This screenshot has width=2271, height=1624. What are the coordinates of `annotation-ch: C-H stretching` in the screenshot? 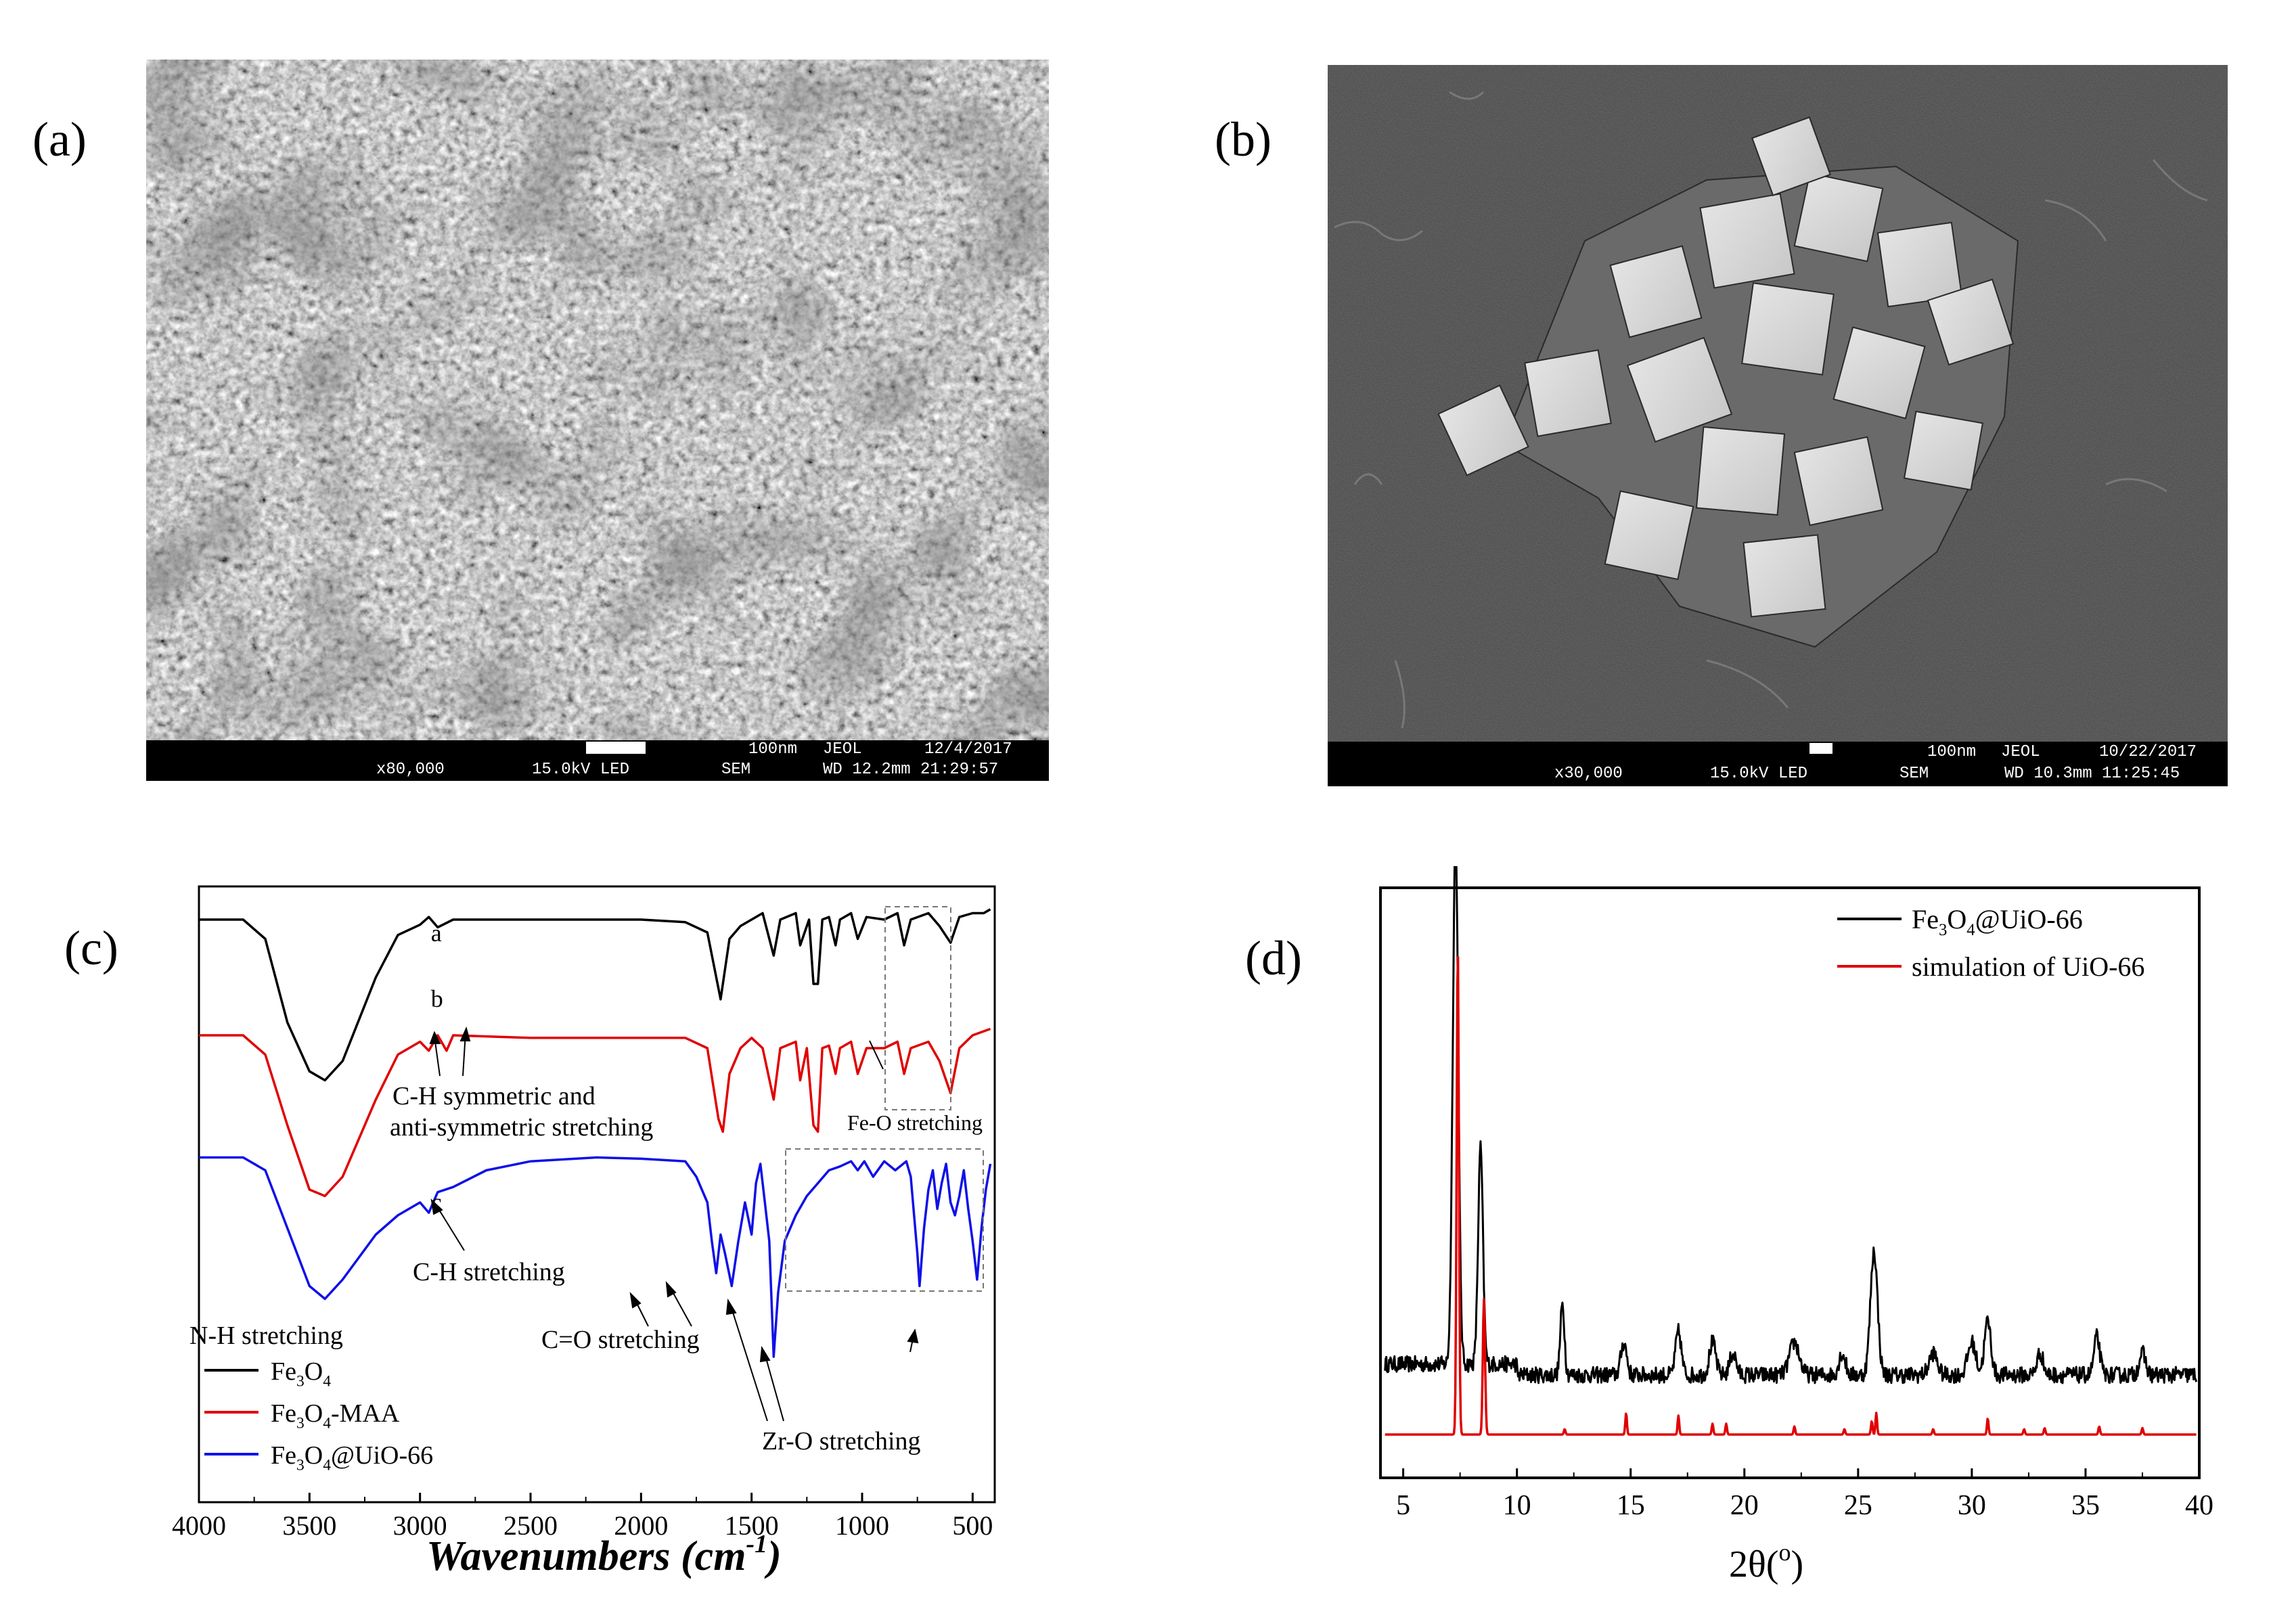 It's located at (489, 1272).